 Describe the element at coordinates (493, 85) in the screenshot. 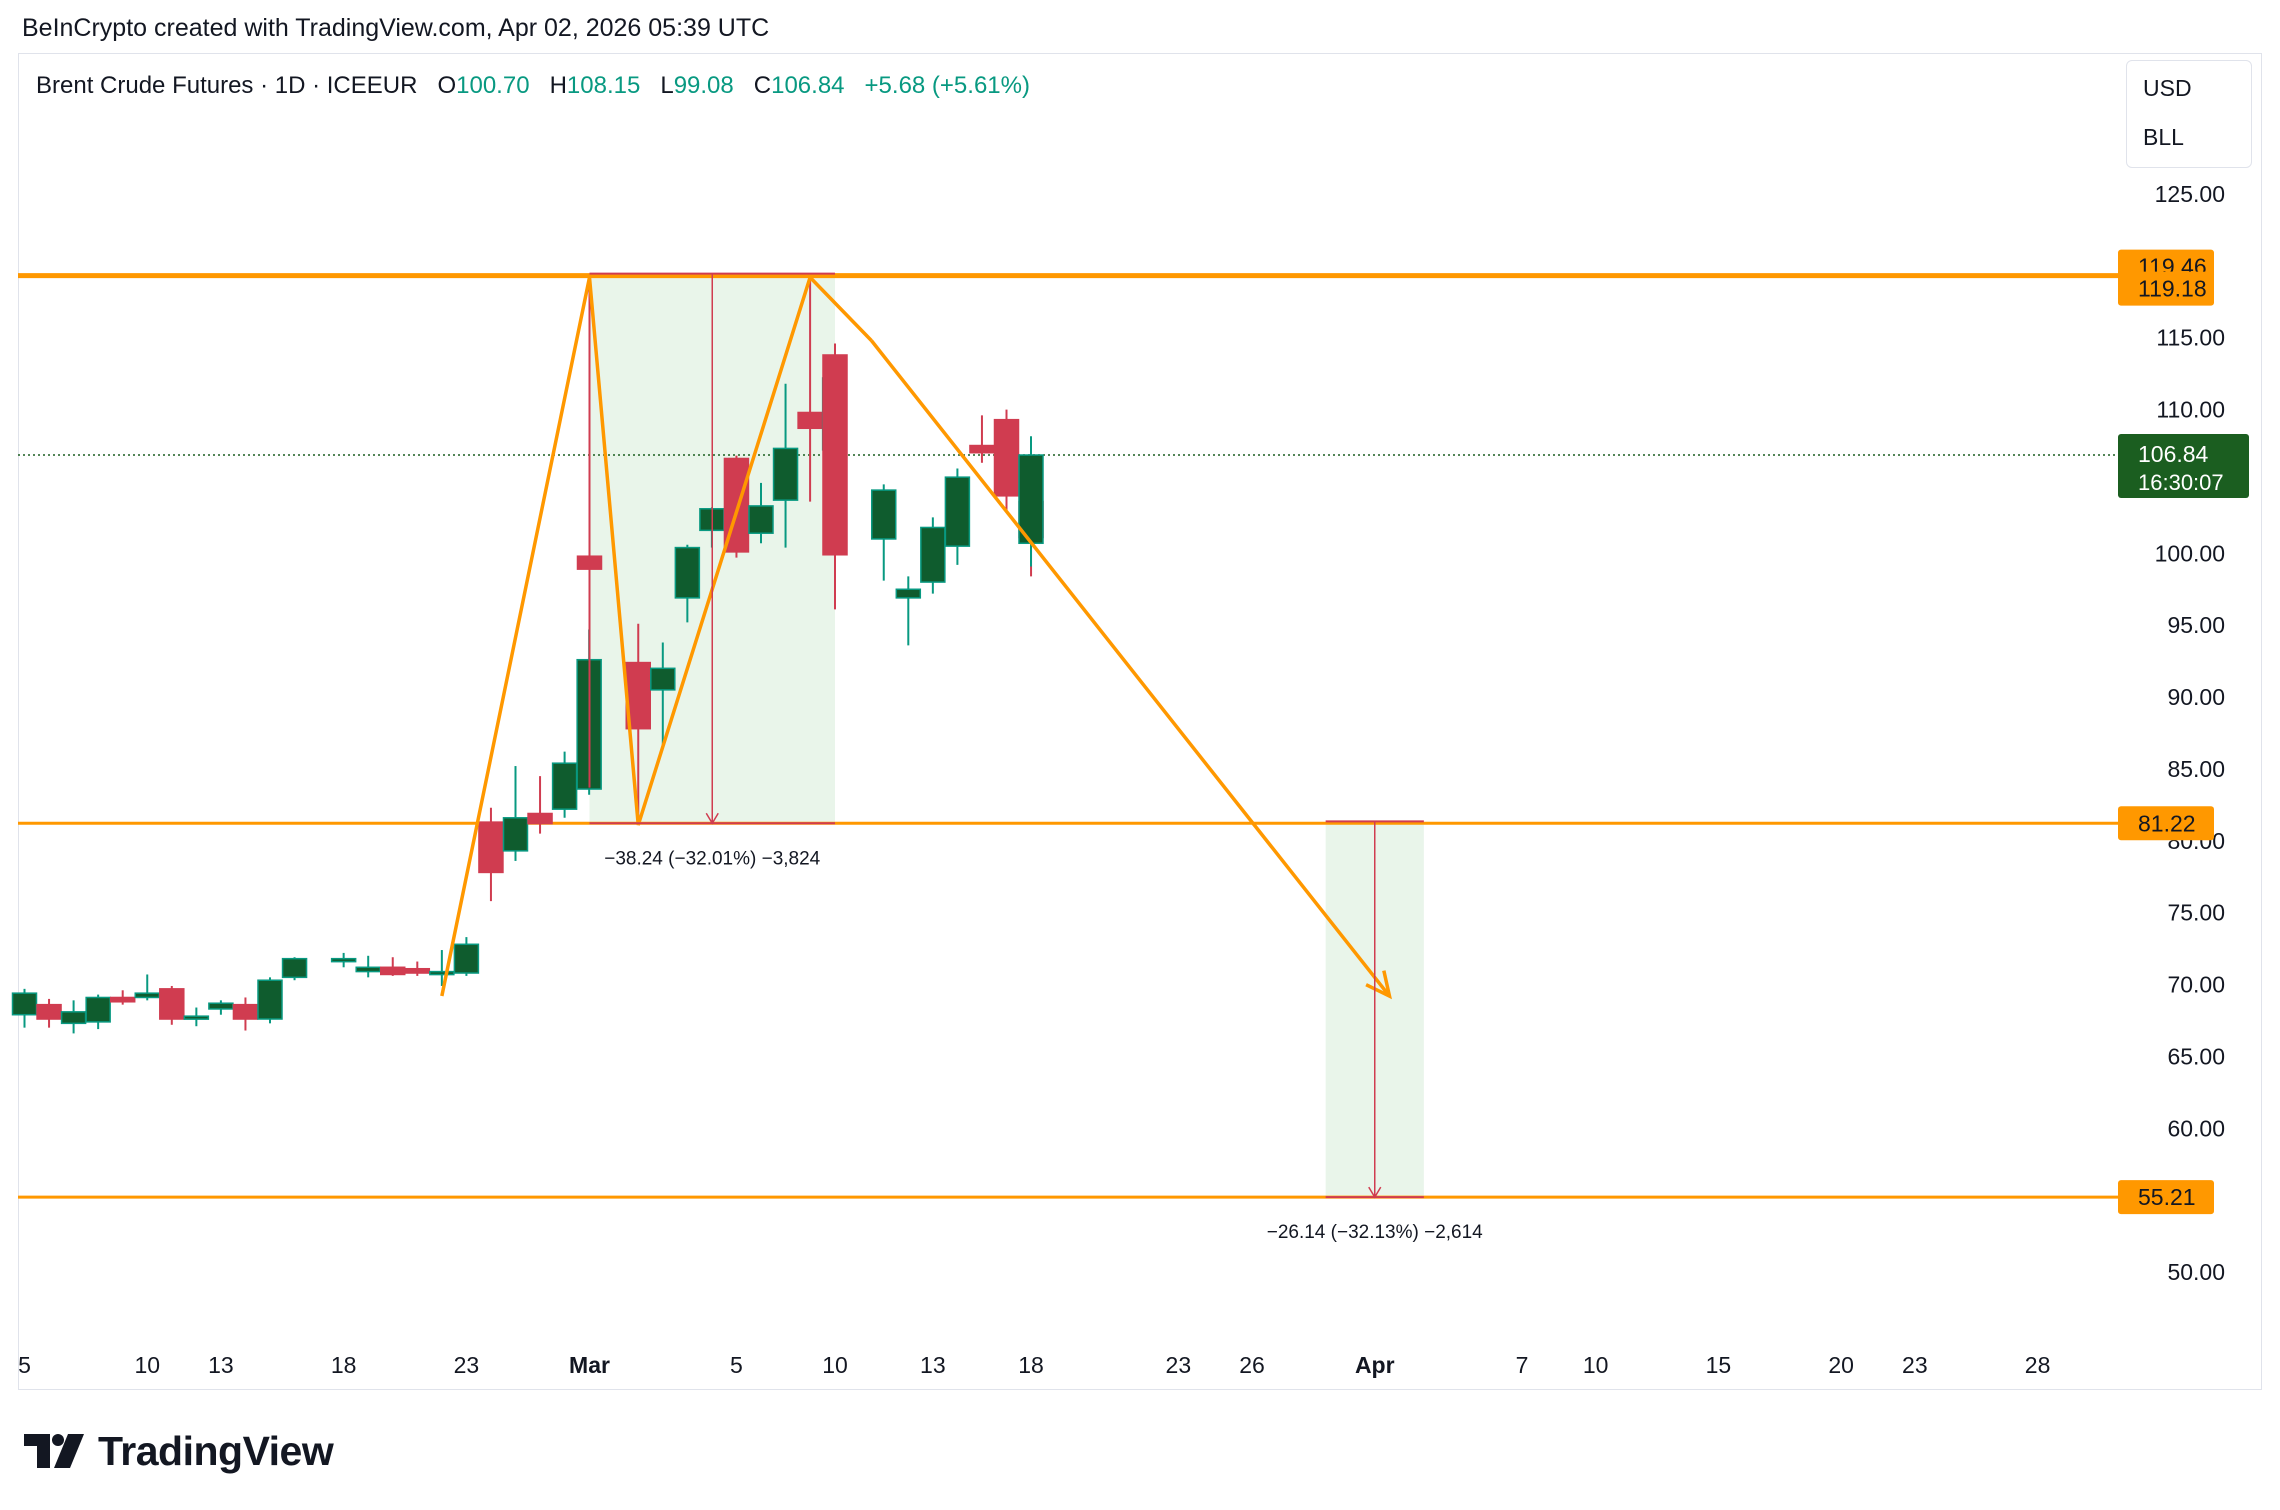

I see `legend-open: 100.70` at that location.